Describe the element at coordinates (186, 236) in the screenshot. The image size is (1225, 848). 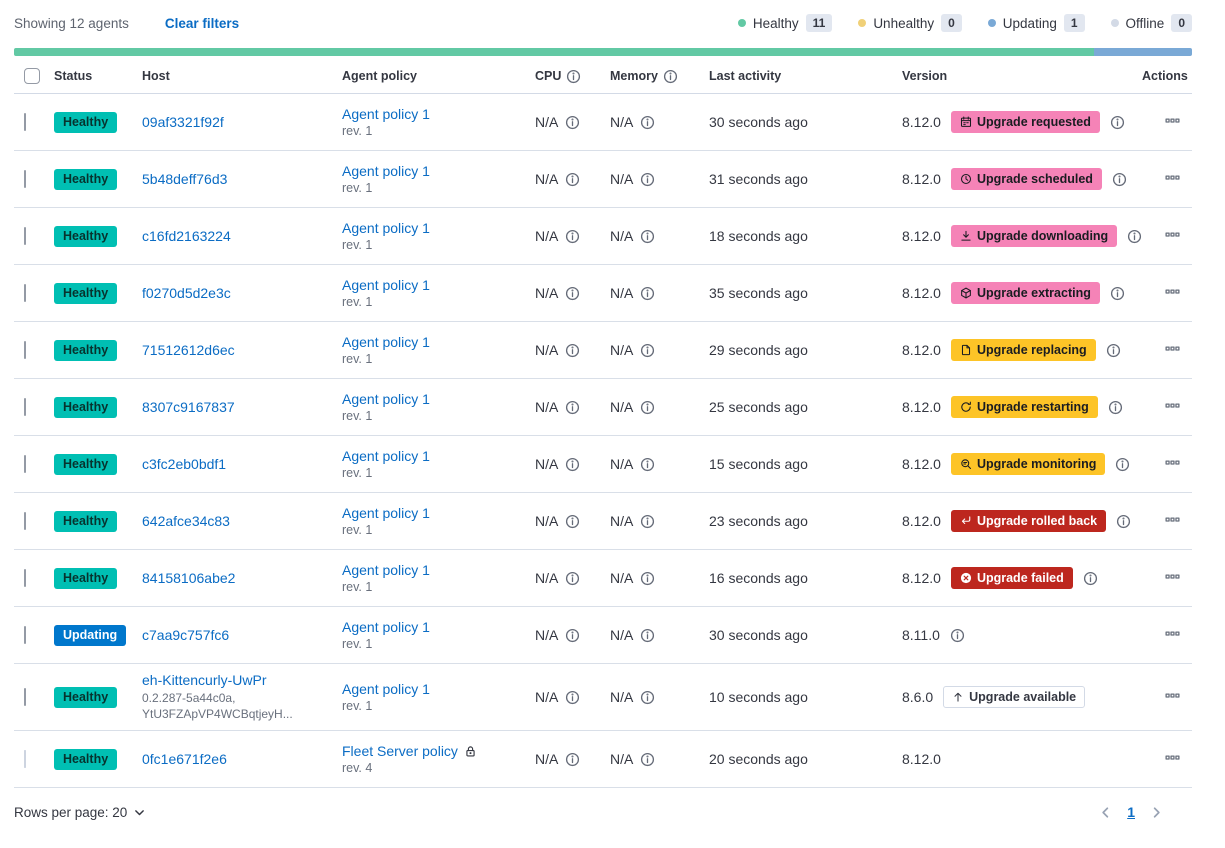
I see `host-link: c16fd2163224` at that location.